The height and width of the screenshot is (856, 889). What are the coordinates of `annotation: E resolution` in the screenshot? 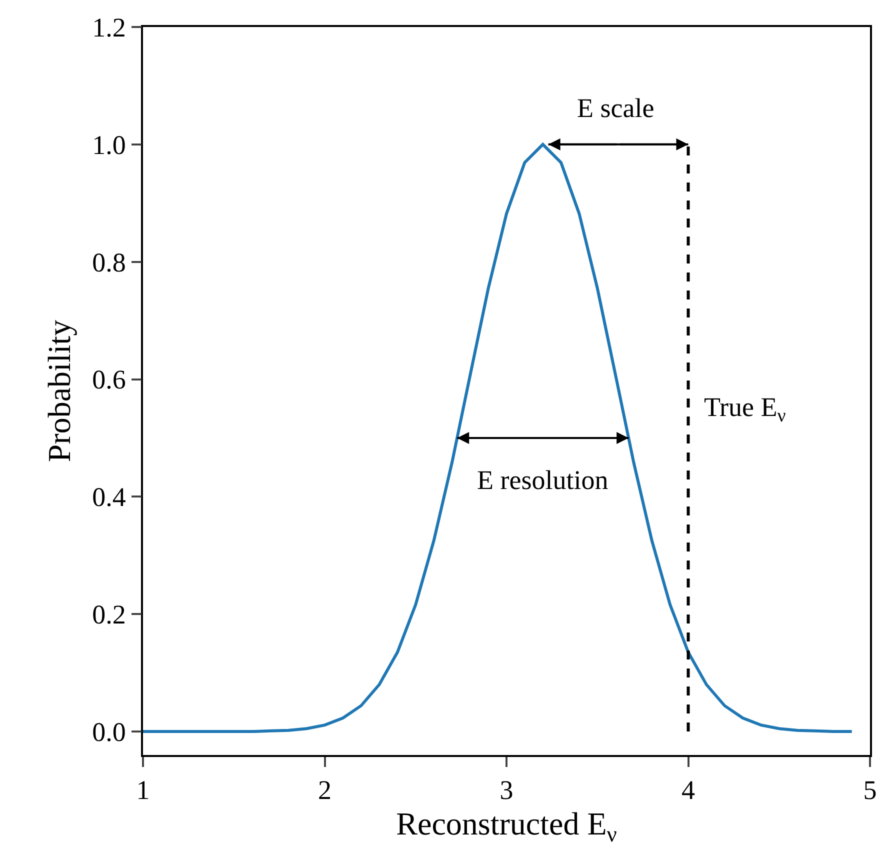 It's located at (543, 480).